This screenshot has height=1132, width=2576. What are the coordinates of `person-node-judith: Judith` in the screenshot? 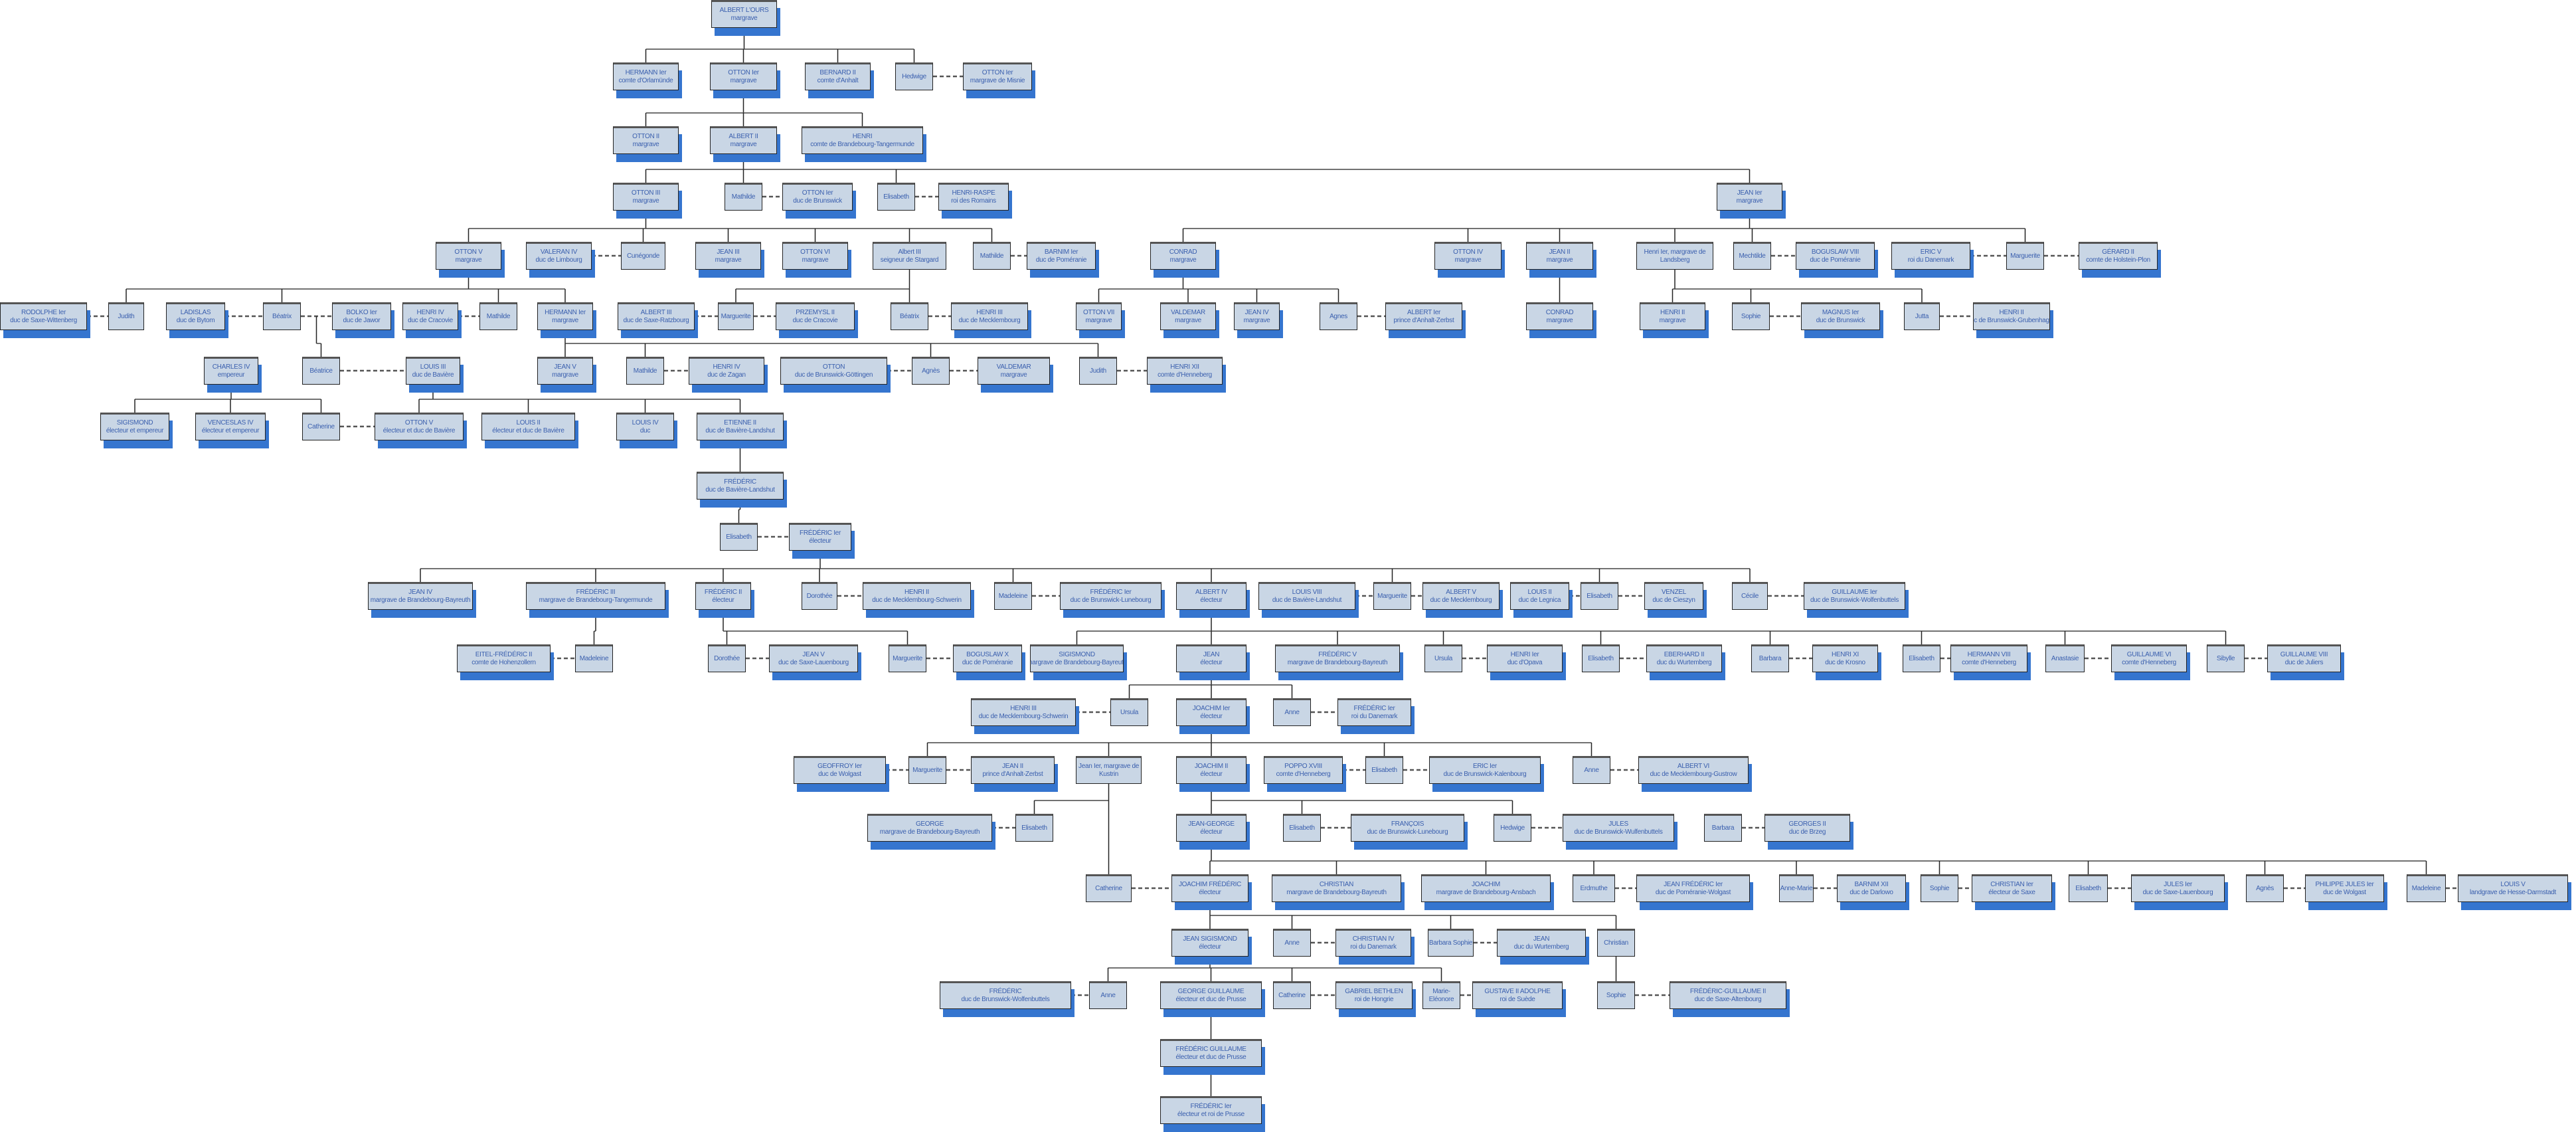 It's located at (126, 316).